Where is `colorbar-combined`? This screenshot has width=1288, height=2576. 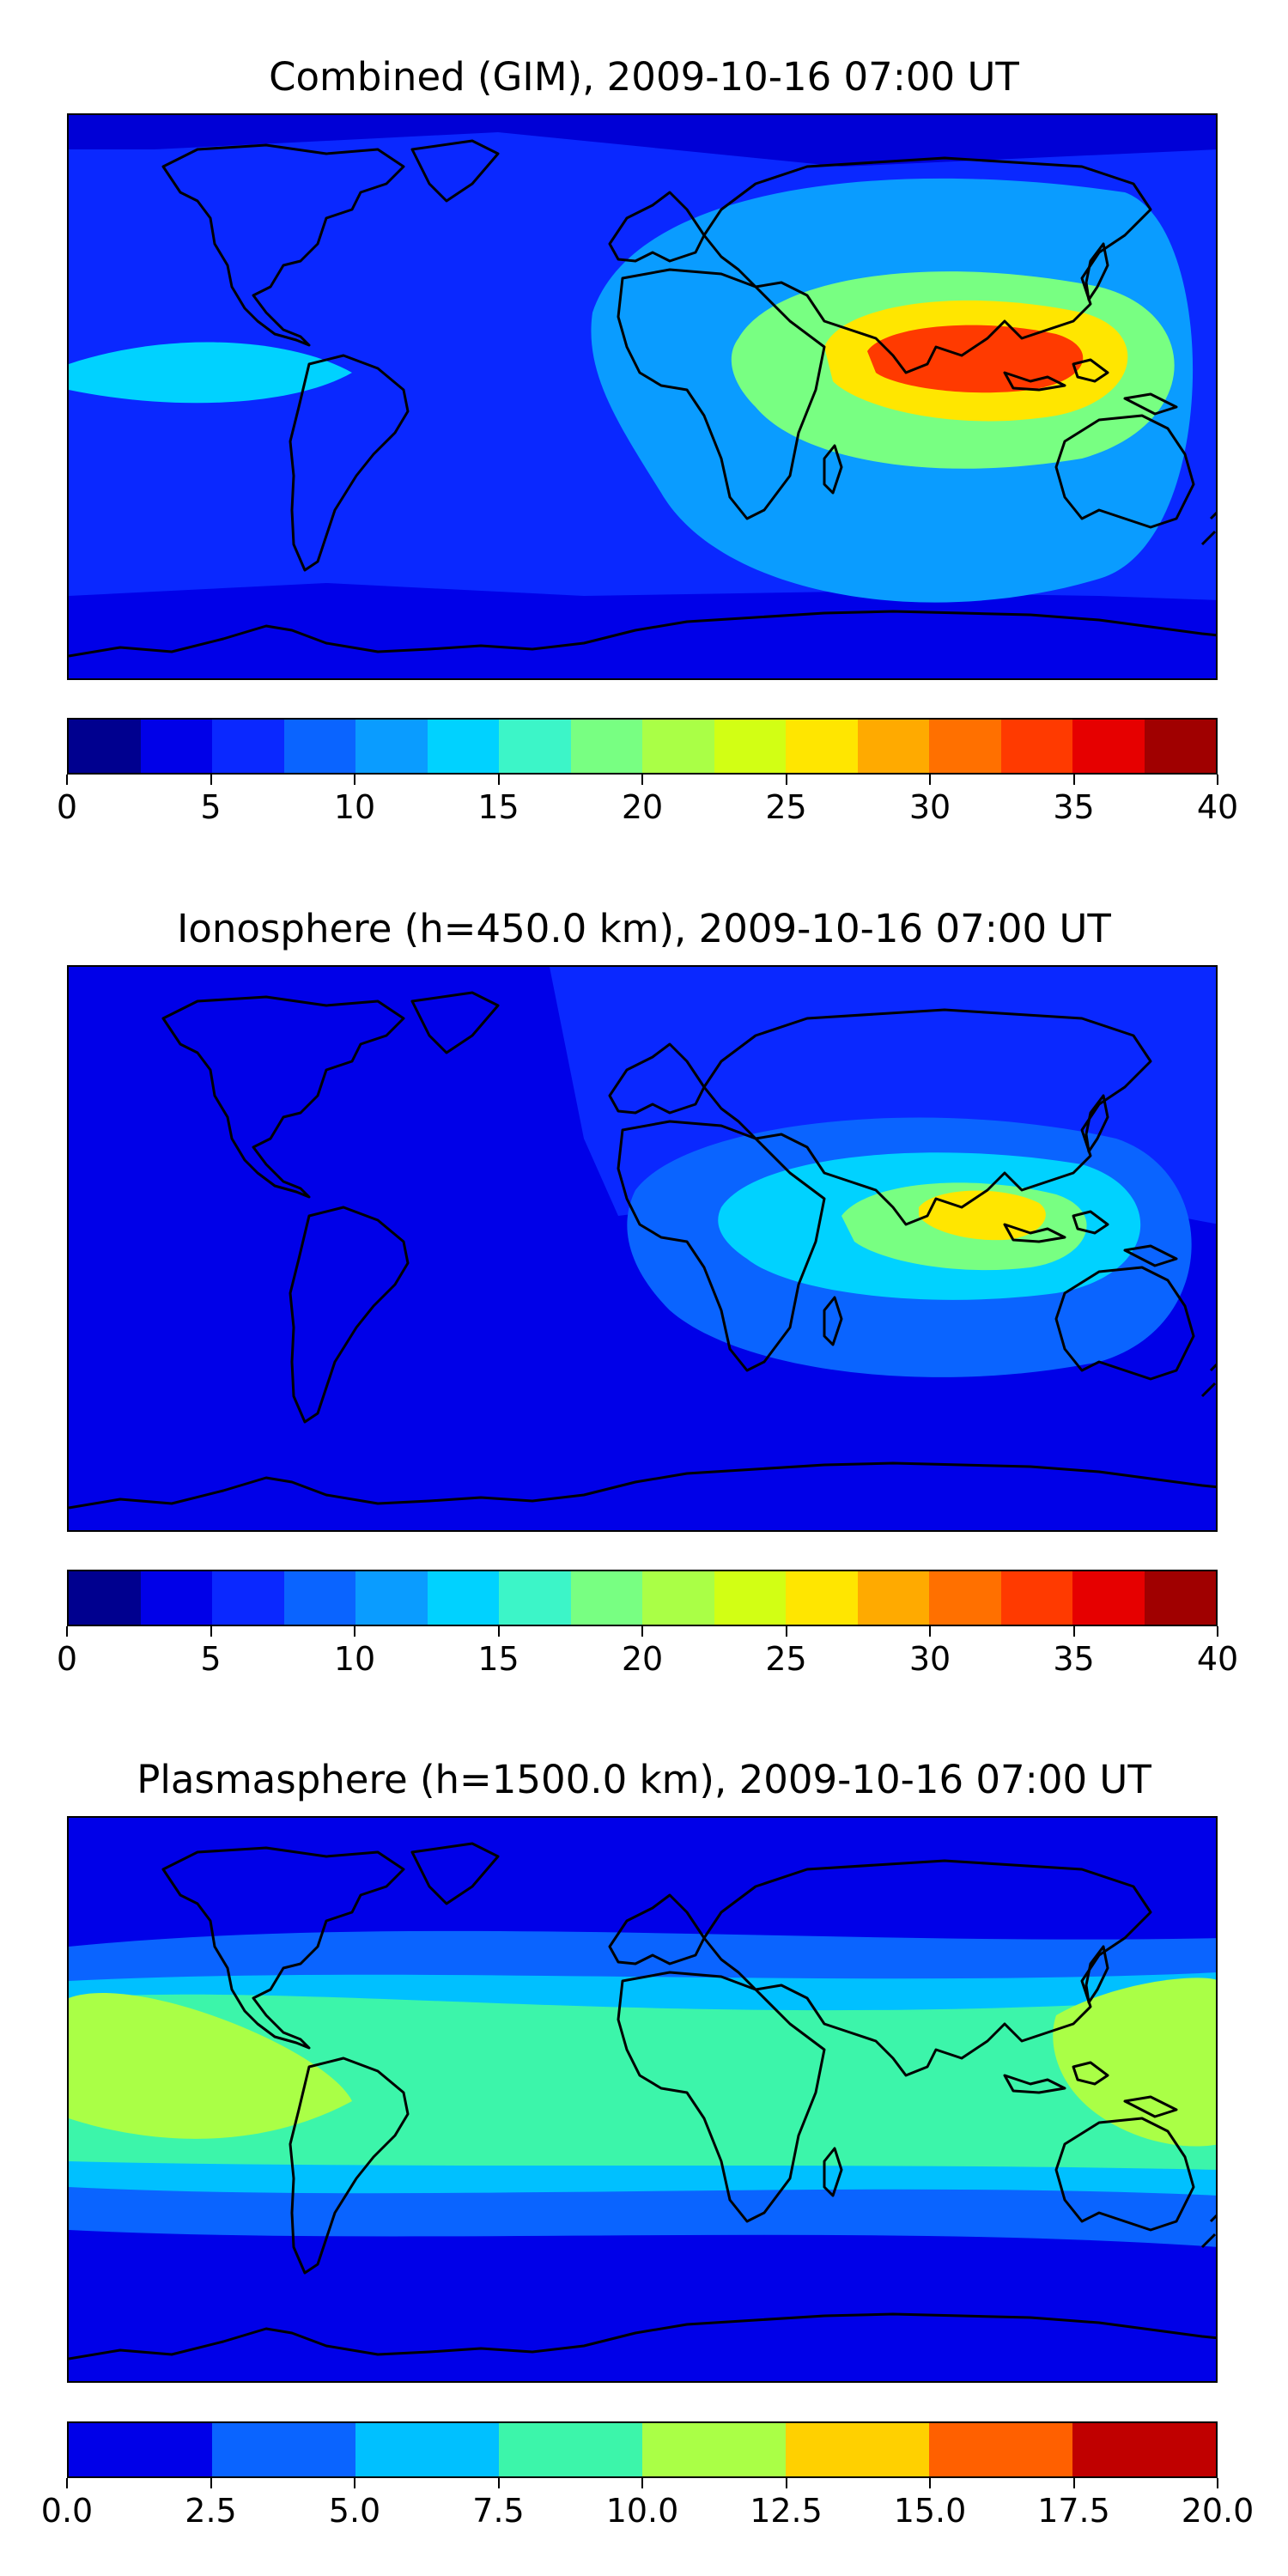 colorbar-combined is located at coordinates (642, 746).